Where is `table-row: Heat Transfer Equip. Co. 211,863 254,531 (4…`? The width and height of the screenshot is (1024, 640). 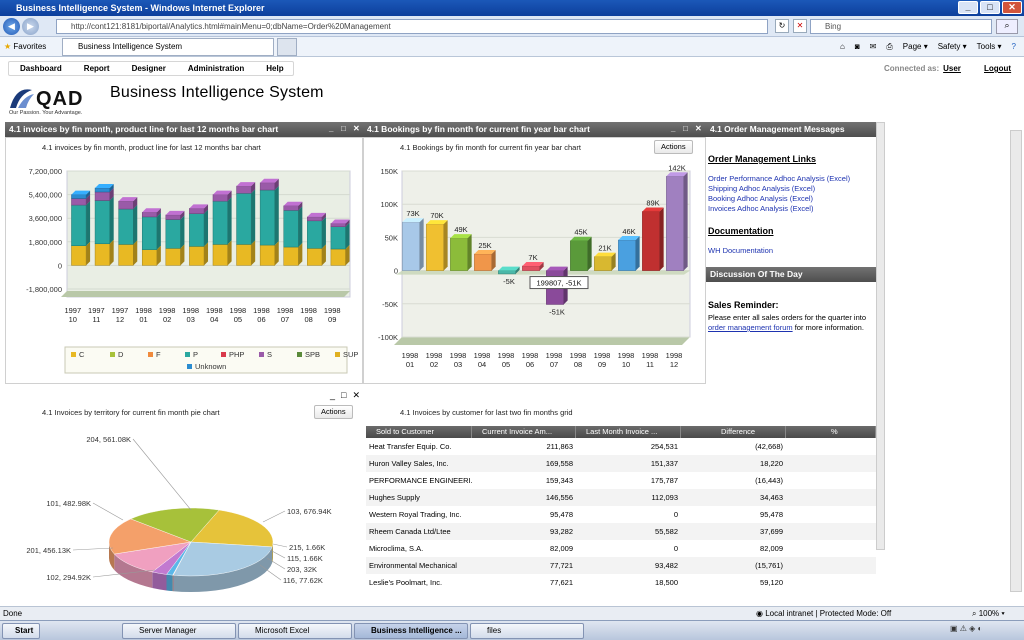
table-row: Heat Transfer Equip. Co. 211,863 254,531 (4… is located at coordinates (621, 446).